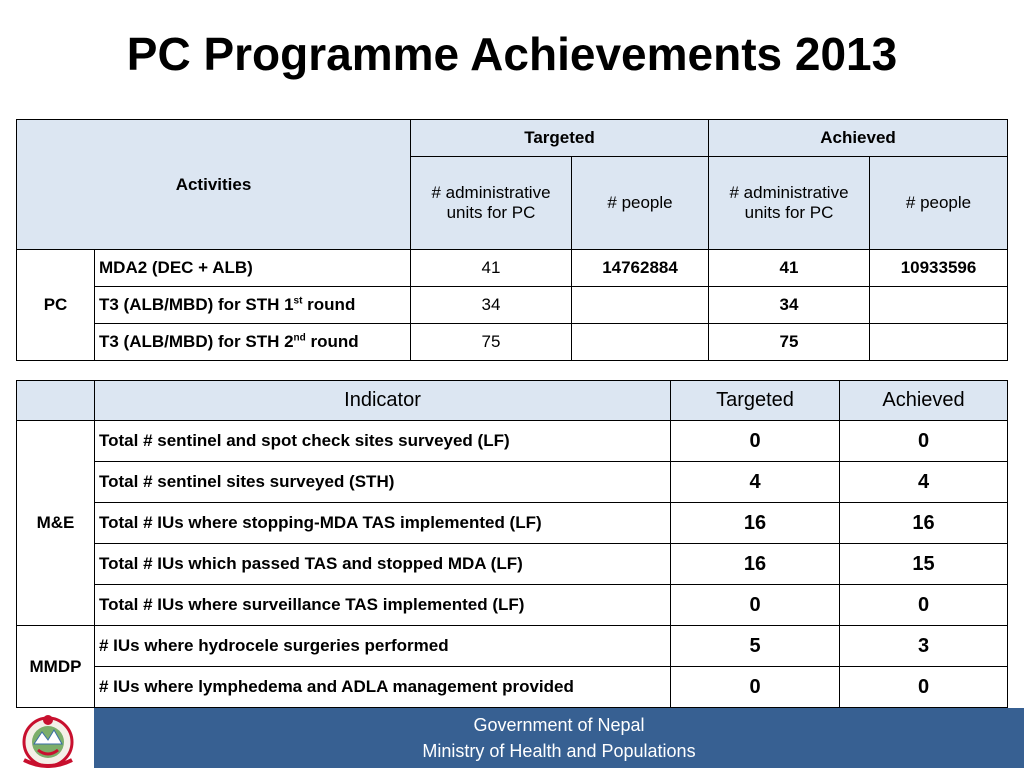 The image size is (1024, 773). I want to click on achieved-units: 41, so click(789, 268).